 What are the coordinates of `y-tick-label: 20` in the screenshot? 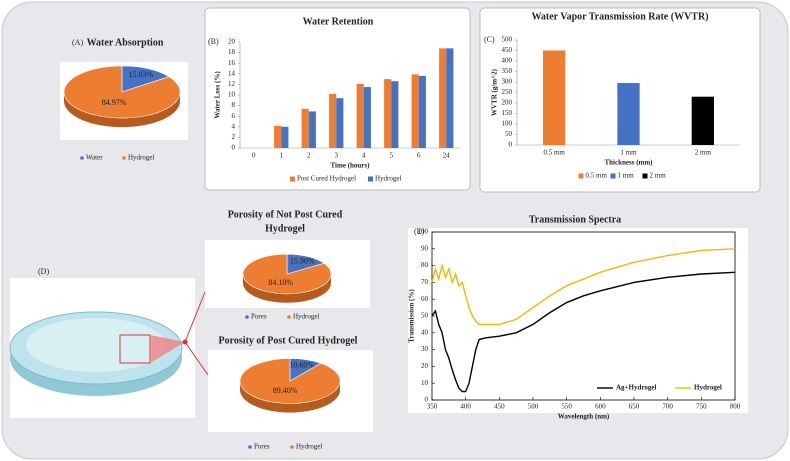 It's located at (232, 42).